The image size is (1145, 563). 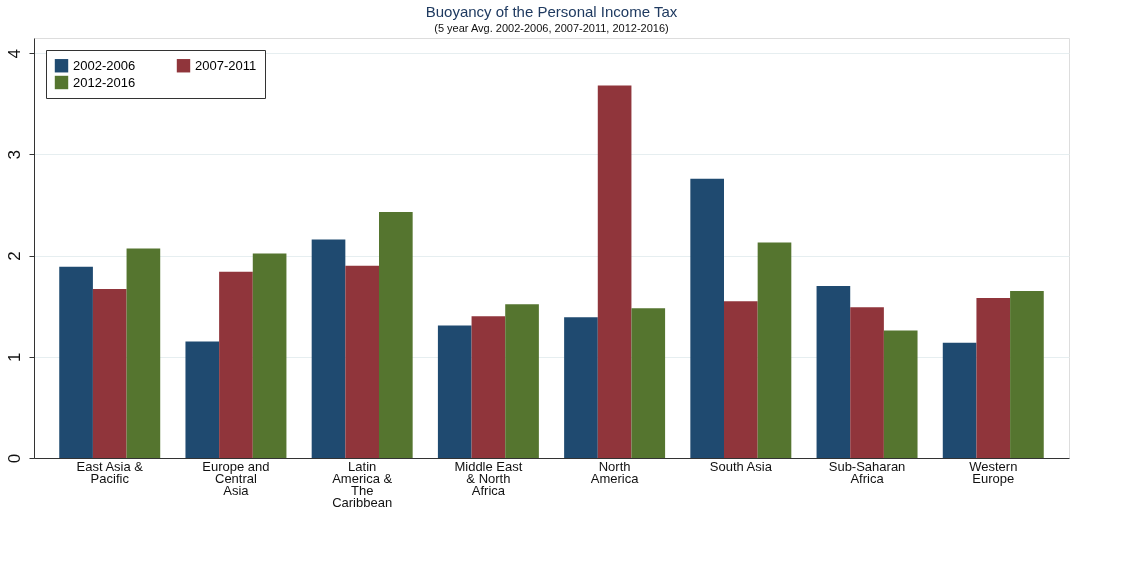 What do you see at coordinates (110, 472) in the screenshot?
I see `x-tick-label: East Asia & Pacific` at bounding box center [110, 472].